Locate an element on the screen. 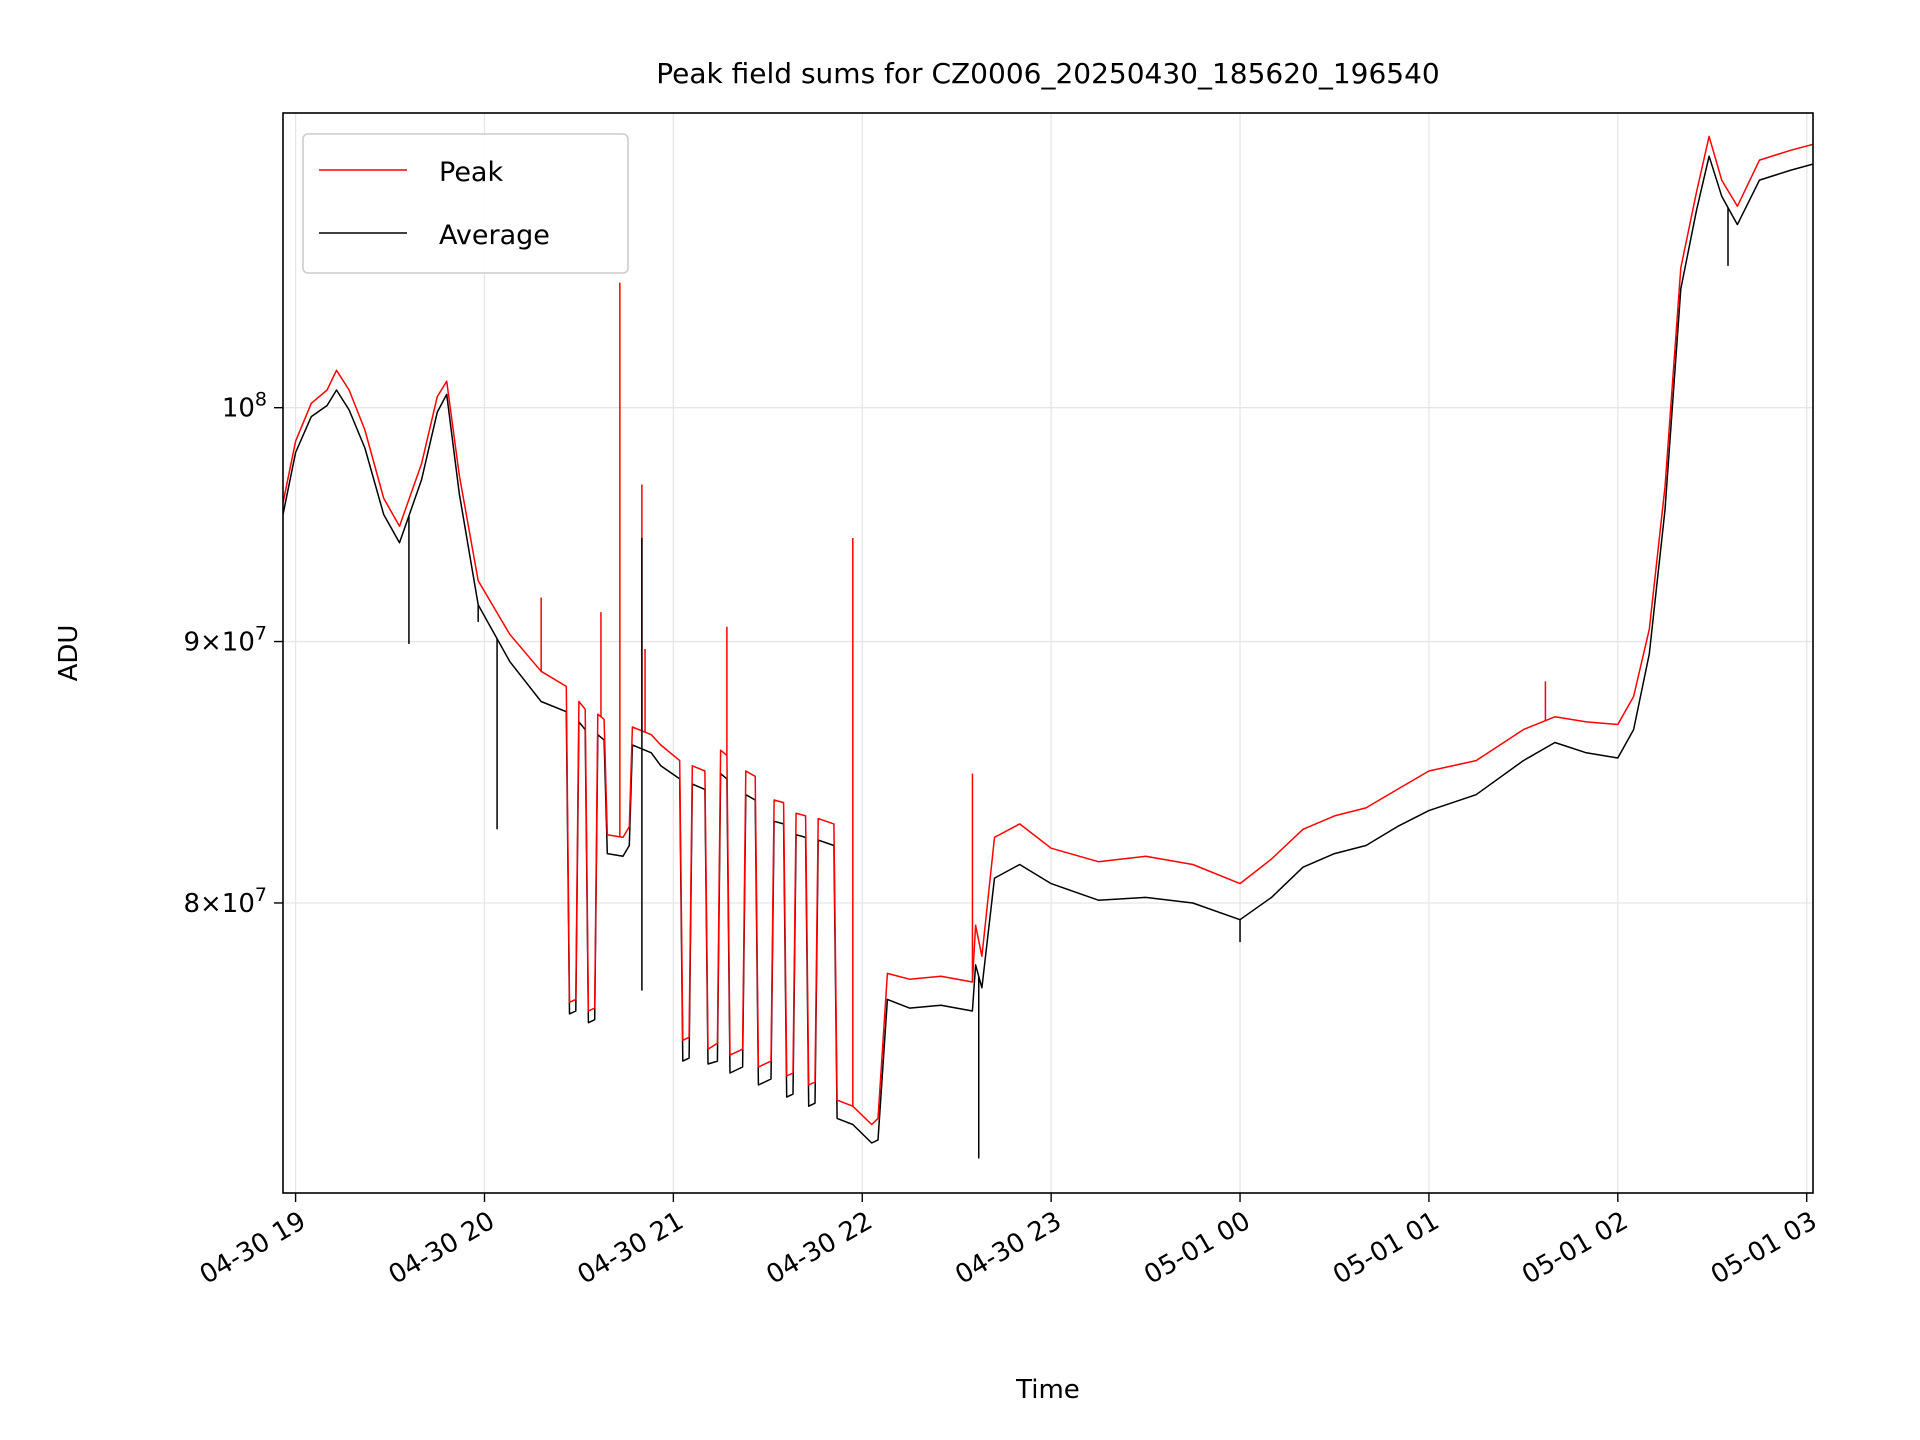 The width and height of the screenshot is (1920, 1440). y-tick-label: 108 is located at coordinates (244, 406).